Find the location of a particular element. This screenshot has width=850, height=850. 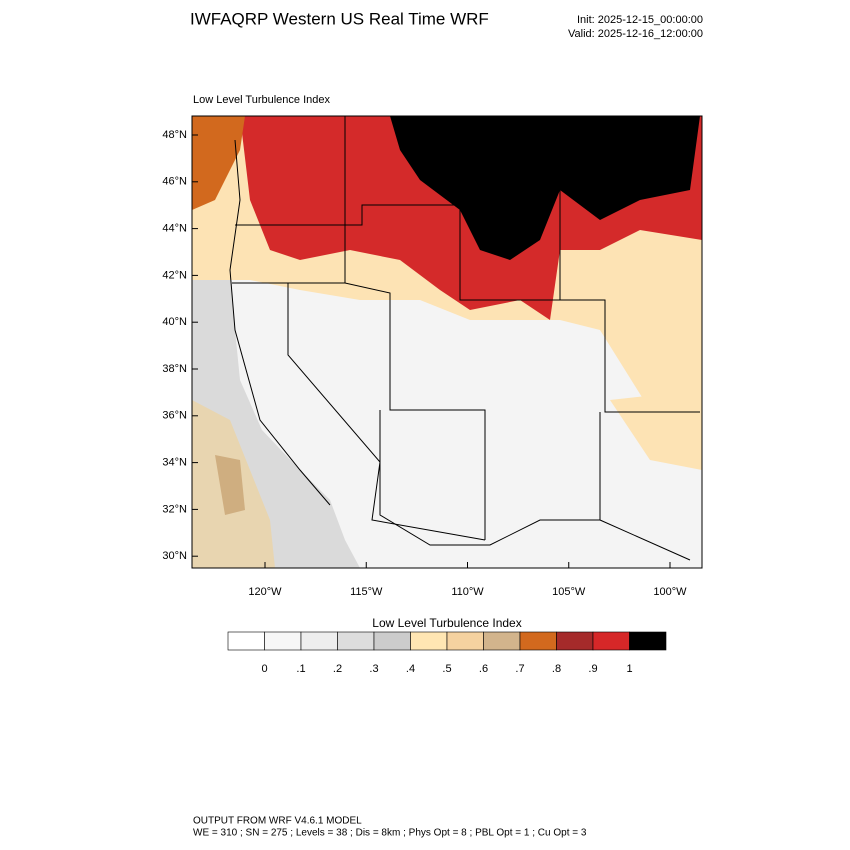

valid-time: Valid: 2025-12-16_12:00:00 is located at coordinates (635, 34).